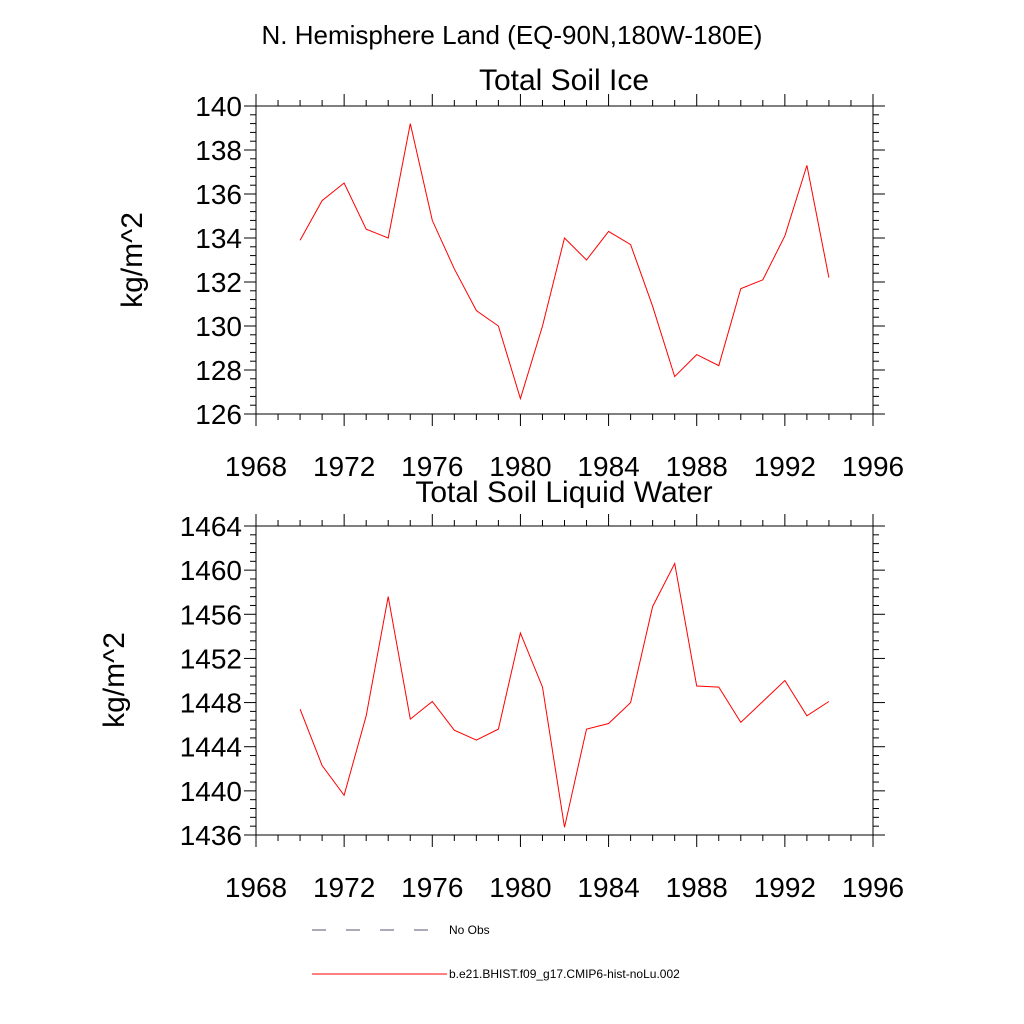 Image resolution: width=1024 pixels, height=1024 pixels. I want to click on y-tick-label: 134, so click(218, 238).